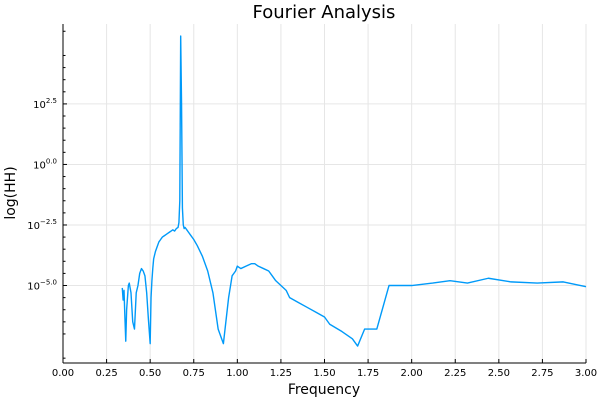 The height and width of the screenshot is (400, 600). Describe the element at coordinates (47, 194) in the screenshot. I see `y-ticks: 102.5 100.0 10−2.5 10−5.0` at that location.